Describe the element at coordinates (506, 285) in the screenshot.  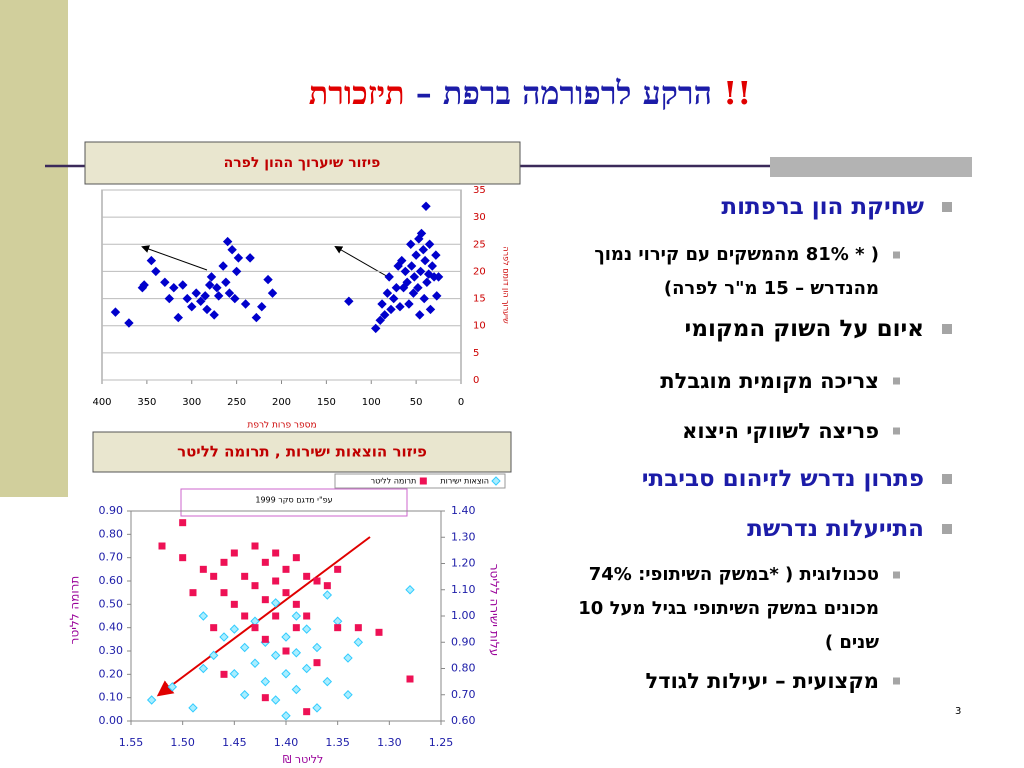
I see `y-axis-label: שיערוך הון דומם לפרה` at that location.